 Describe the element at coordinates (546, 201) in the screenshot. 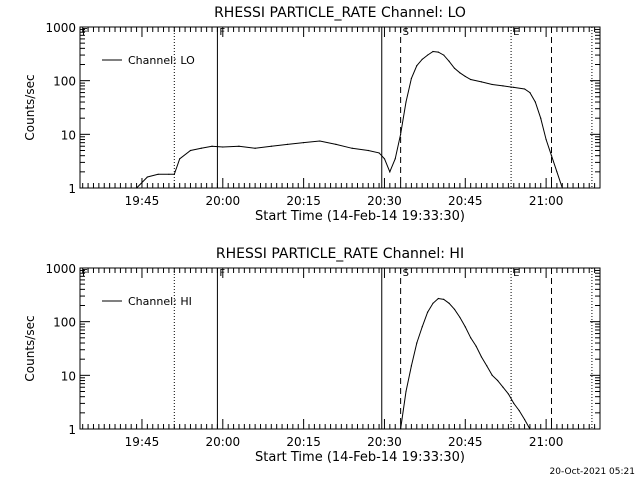

I see `x-tick-label: 21:00` at that location.